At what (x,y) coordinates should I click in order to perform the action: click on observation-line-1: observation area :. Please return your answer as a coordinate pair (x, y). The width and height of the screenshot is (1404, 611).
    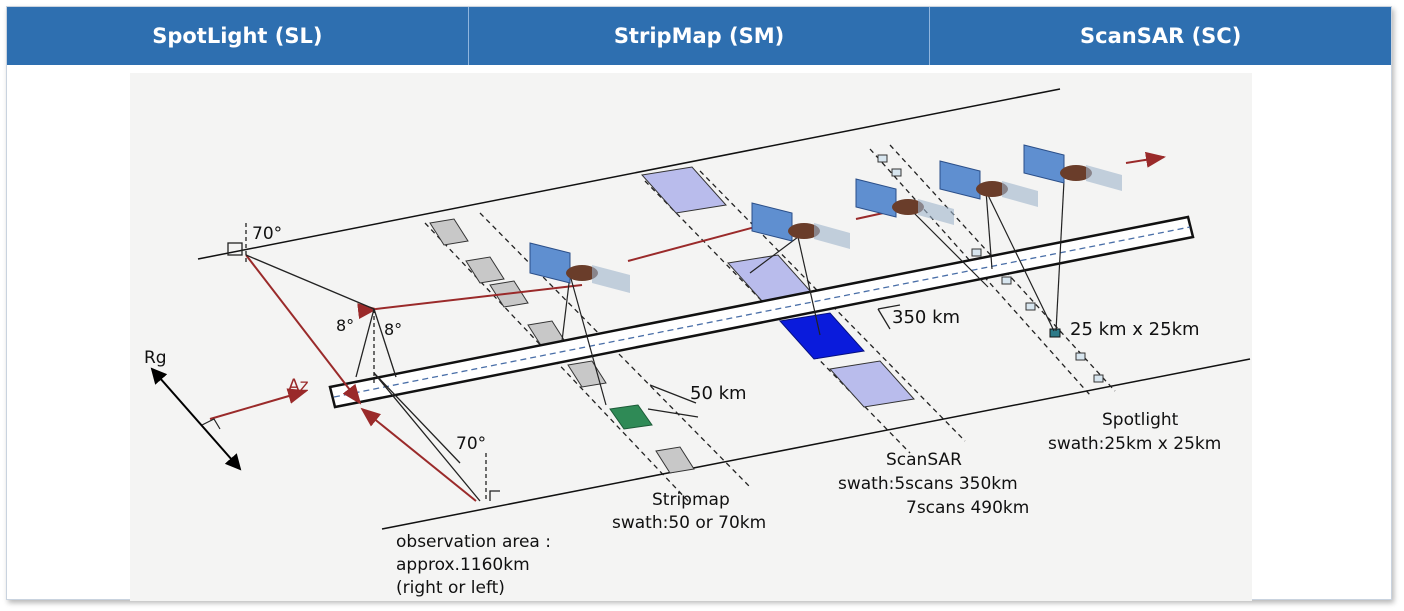
    Looking at the image, I should click on (473, 542).